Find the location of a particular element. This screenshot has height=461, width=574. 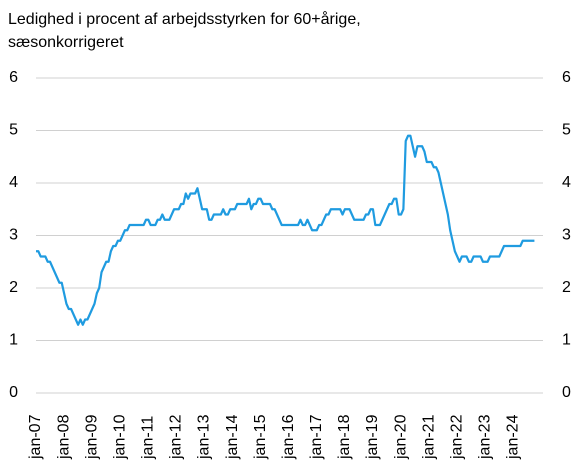

chart-title: sæsonkorrigeret is located at coordinates (66, 42).